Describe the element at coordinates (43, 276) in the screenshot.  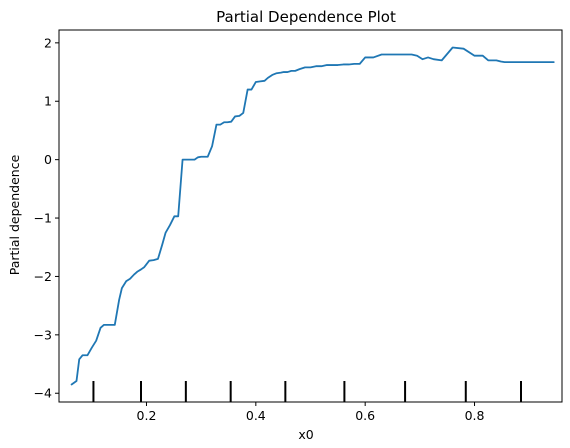
I see `y-tick-label-3: −2` at that location.